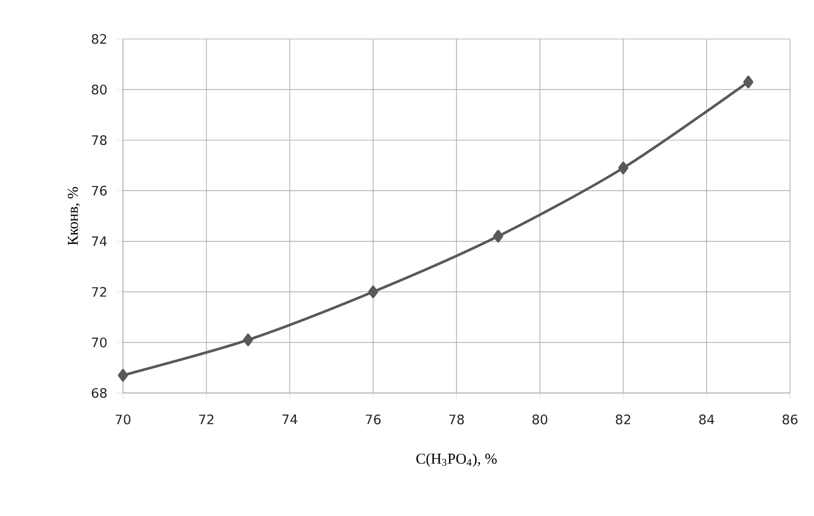 This screenshot has width=814, height=516. I want to click on x-tick-label: 74, so click(290, 419).